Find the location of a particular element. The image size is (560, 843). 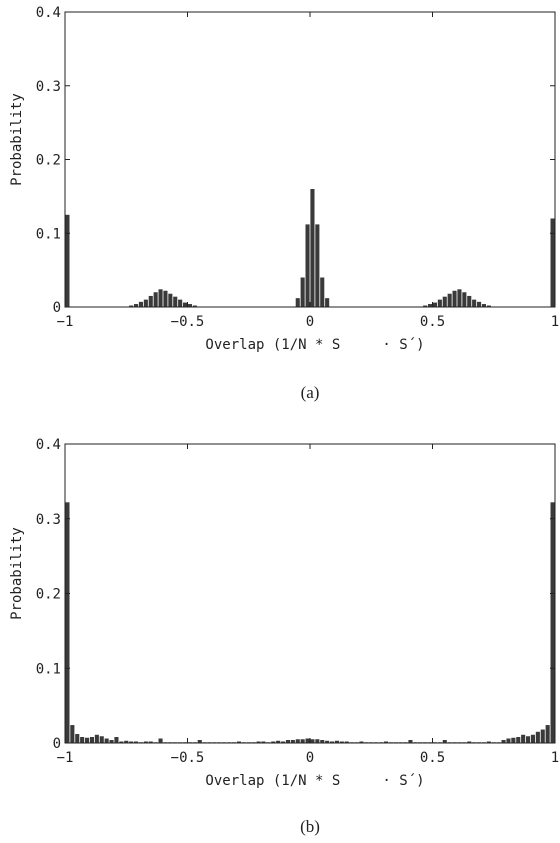

x-tick-label: −1 is located at coordinates (65, 322).